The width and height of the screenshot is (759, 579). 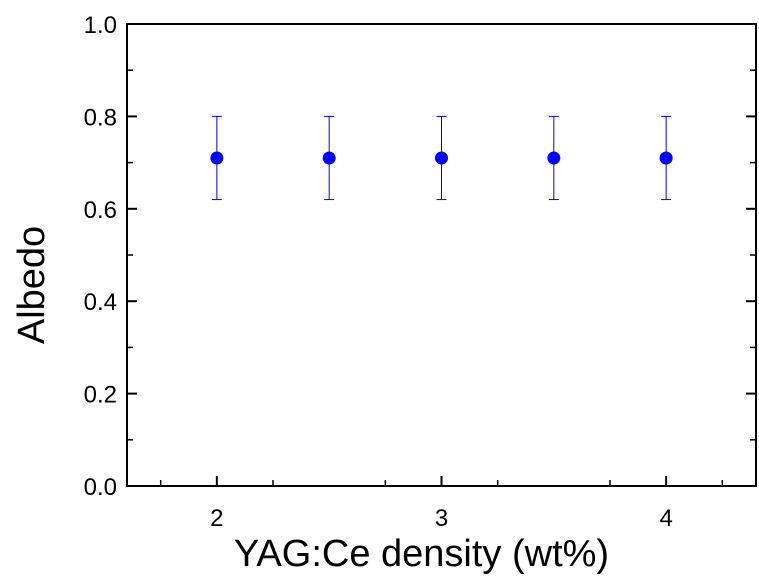 What do you see at coordinates (216, 518) in the screenshot?
I see `x-tick-label: 2` at bounding box center [216, 518].